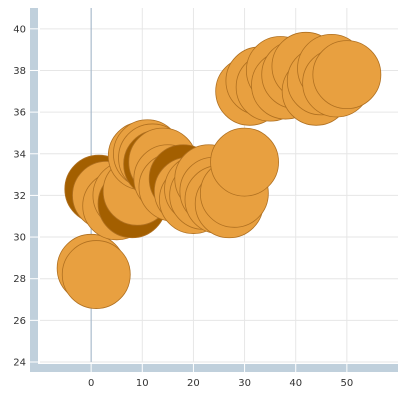 The height and width of the screenshot is (400, 400). What do you see at coordinates (19, 154) in the screenshot?
I see `y-tick-label: 34` at bounding box center [19, 154].